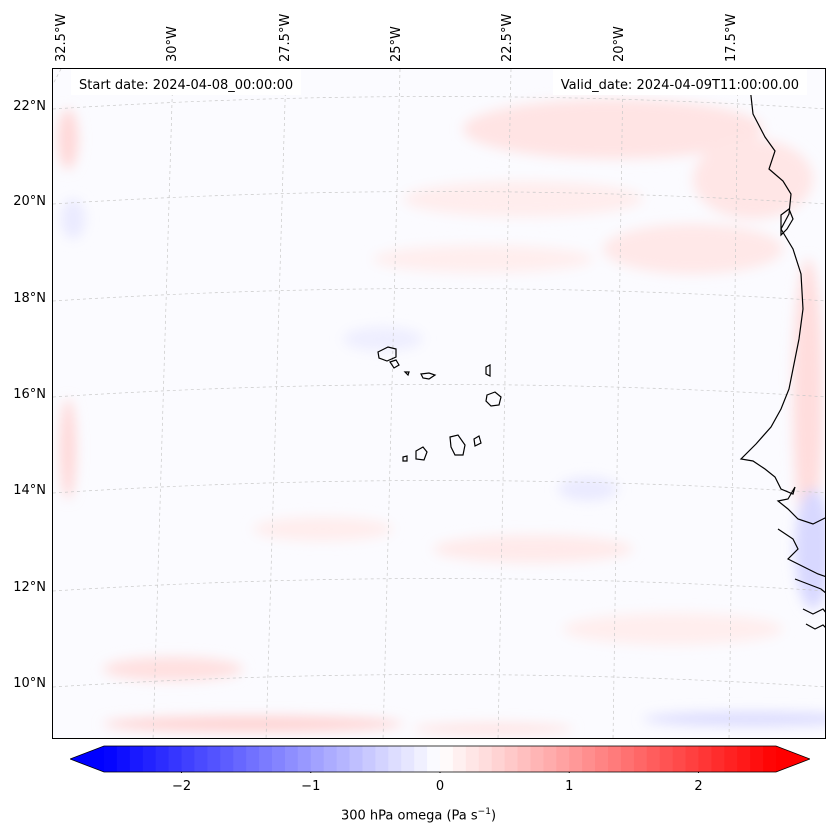 Image resolution: width=837 pixels, height=839 pixels. What do you see at coordinates (61, 37) in the screenshot?
I see `lon-label: 32.5°W` at bounding box center [61, 37].